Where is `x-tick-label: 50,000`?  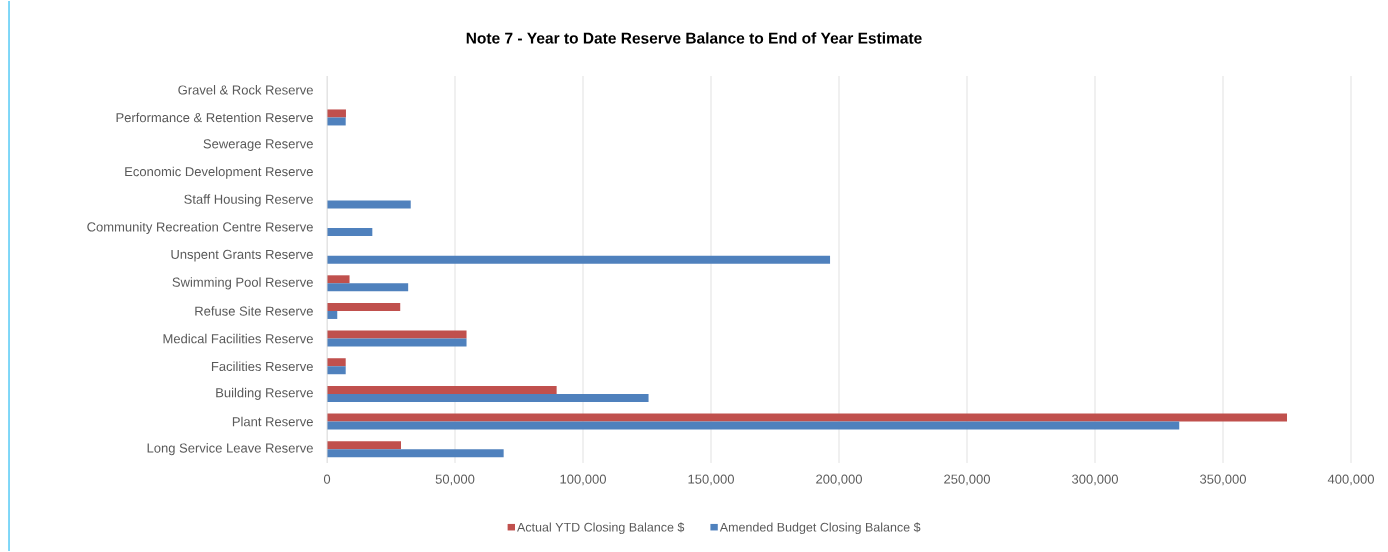 x-tick-label: 50,000 is located at coordinates (455, 480).